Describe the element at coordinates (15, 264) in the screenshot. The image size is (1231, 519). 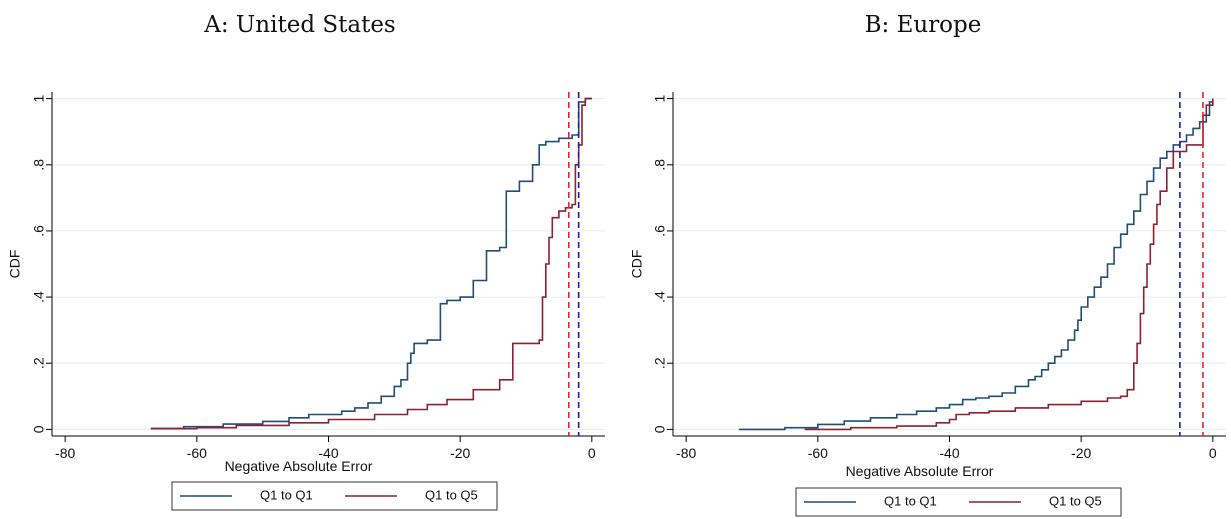
I see `panel-a-y-axis-label: CDF` at that location.